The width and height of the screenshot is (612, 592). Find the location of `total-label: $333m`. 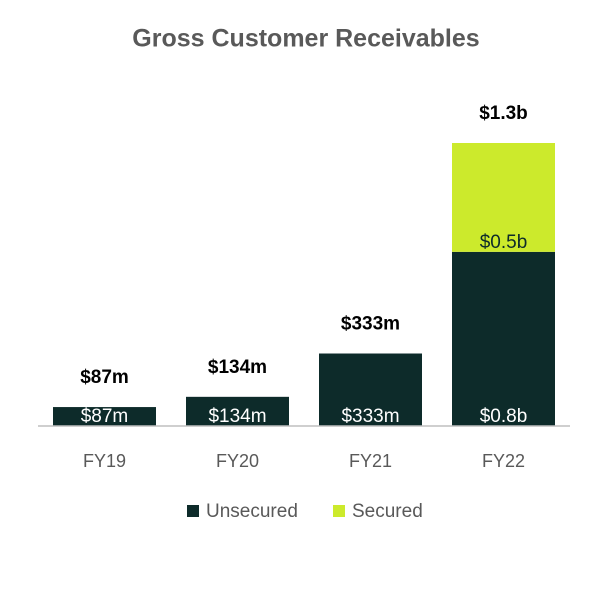

total-label: $333m is located at coordinates (370, 324).